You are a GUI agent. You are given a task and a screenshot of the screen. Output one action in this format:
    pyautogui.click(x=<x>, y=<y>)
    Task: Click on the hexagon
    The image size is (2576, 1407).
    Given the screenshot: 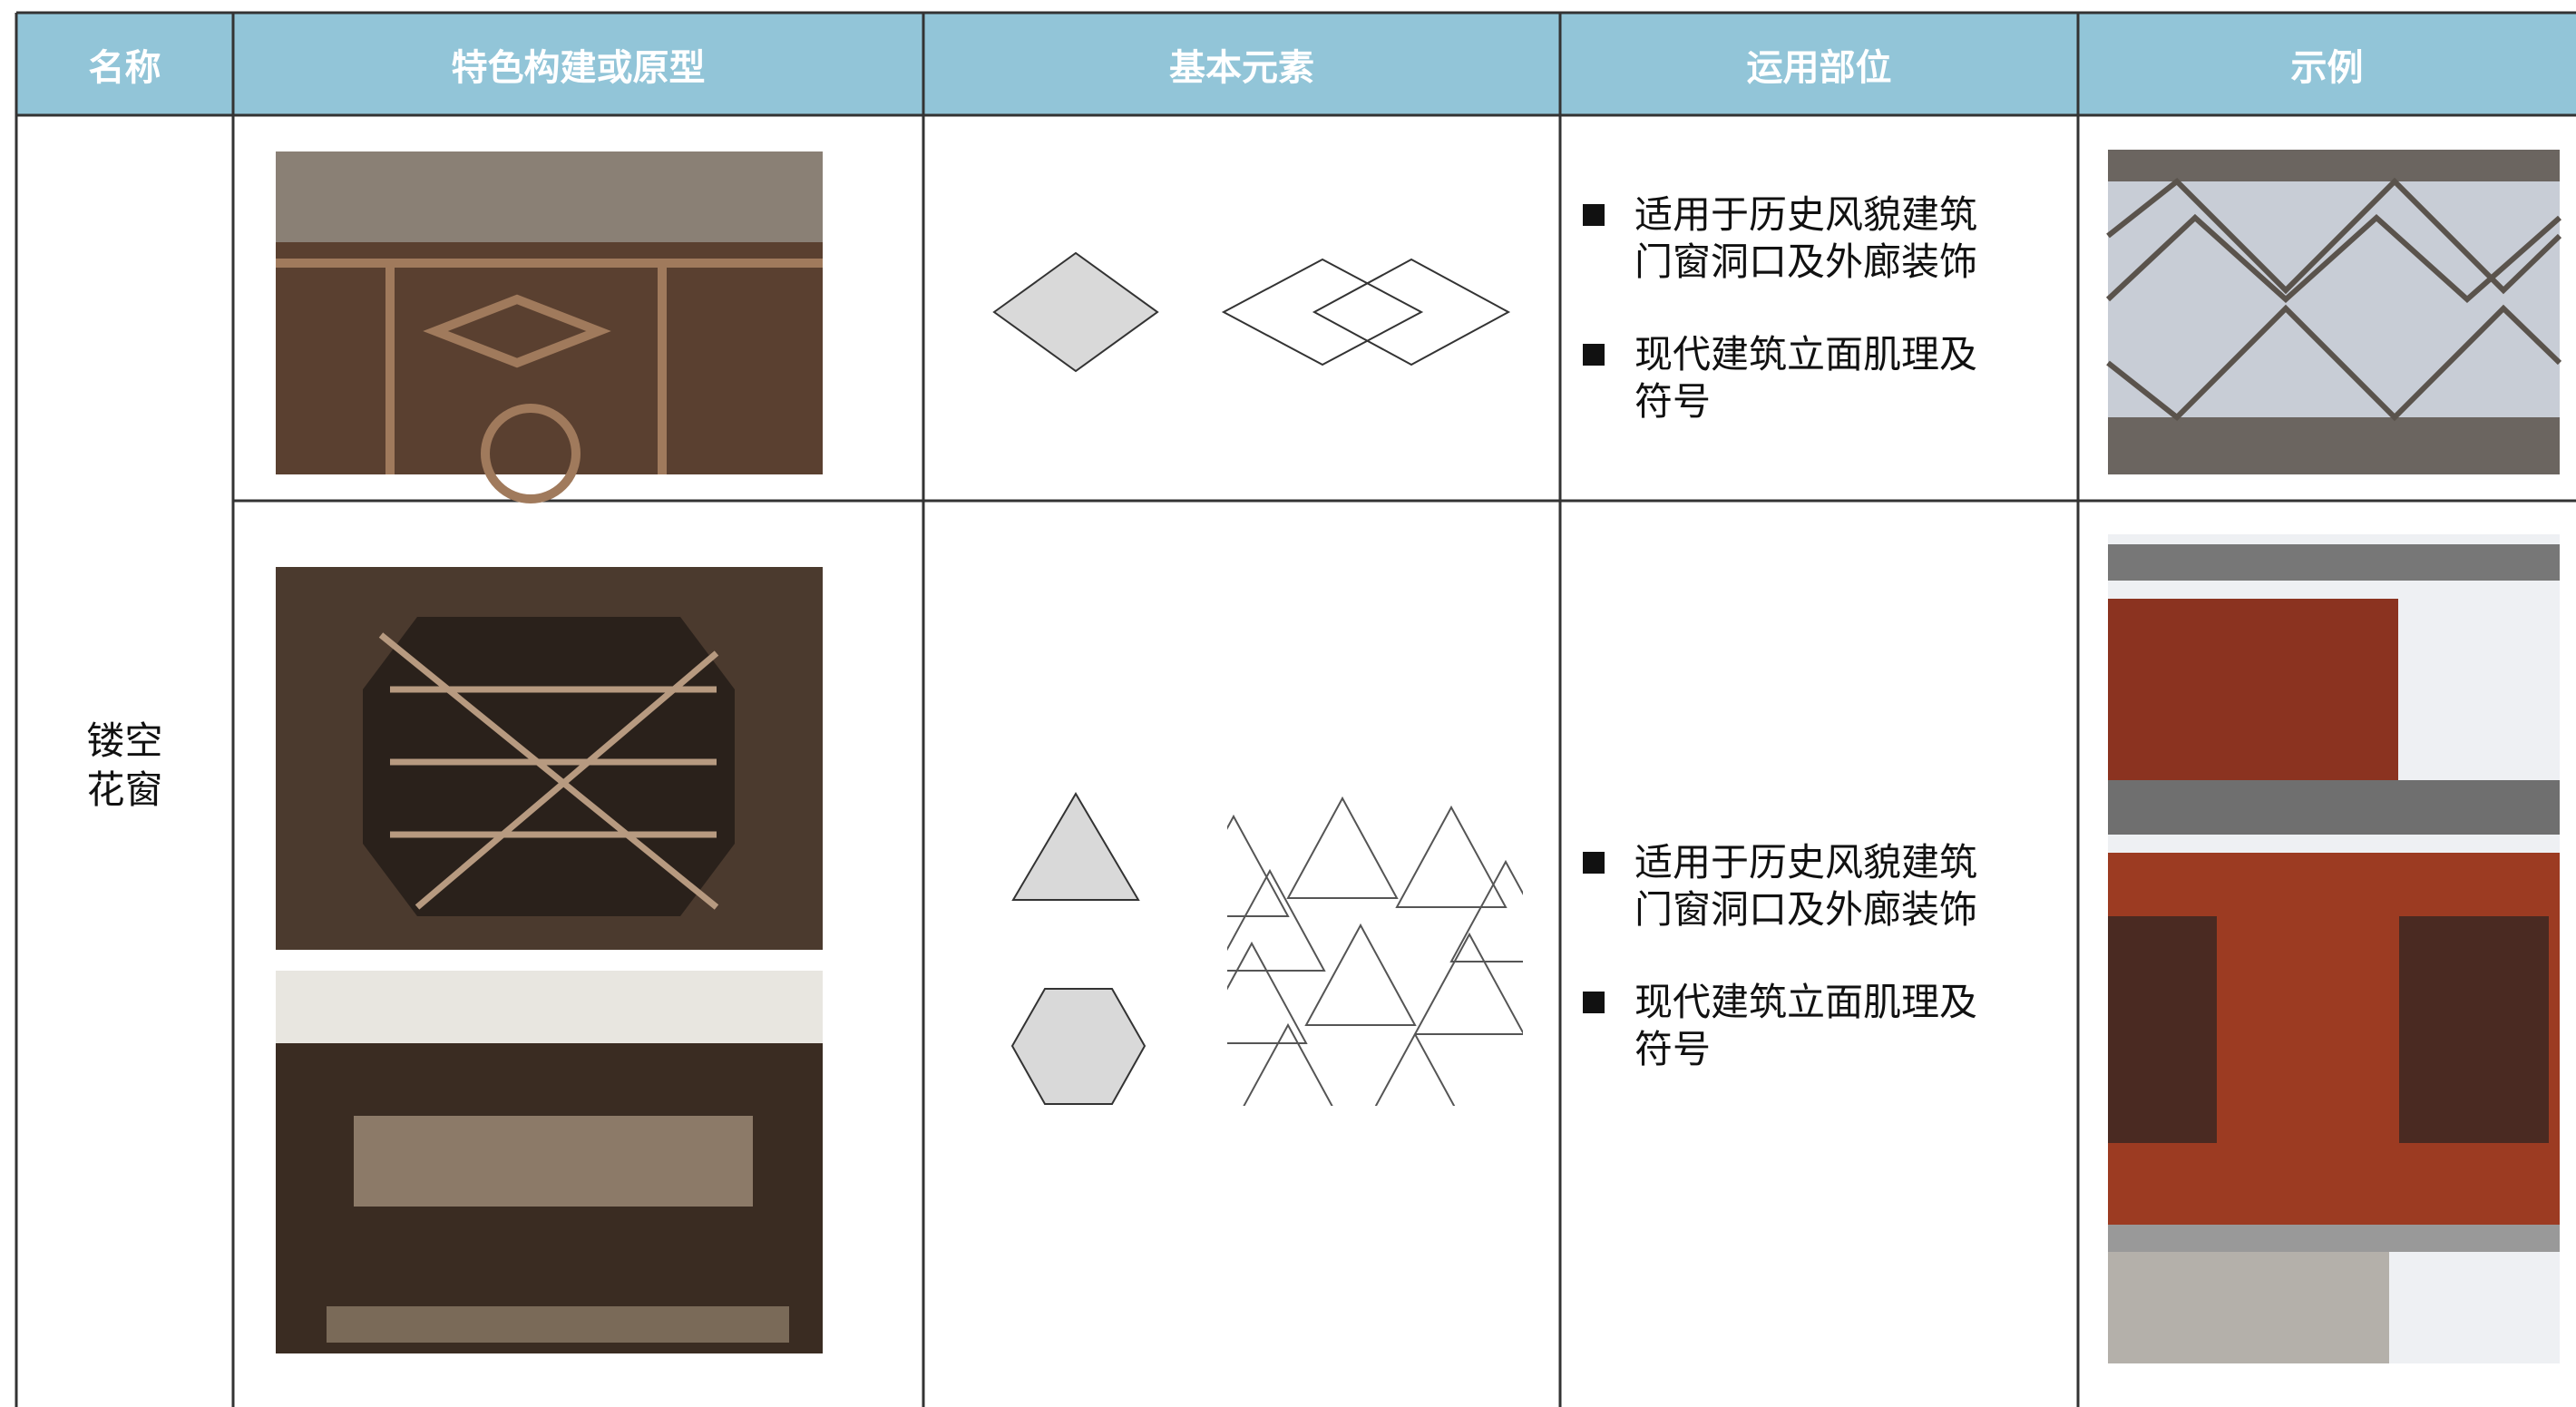 What is the action you would take?
    pyautogui.click(x=1078, y=1046)
    